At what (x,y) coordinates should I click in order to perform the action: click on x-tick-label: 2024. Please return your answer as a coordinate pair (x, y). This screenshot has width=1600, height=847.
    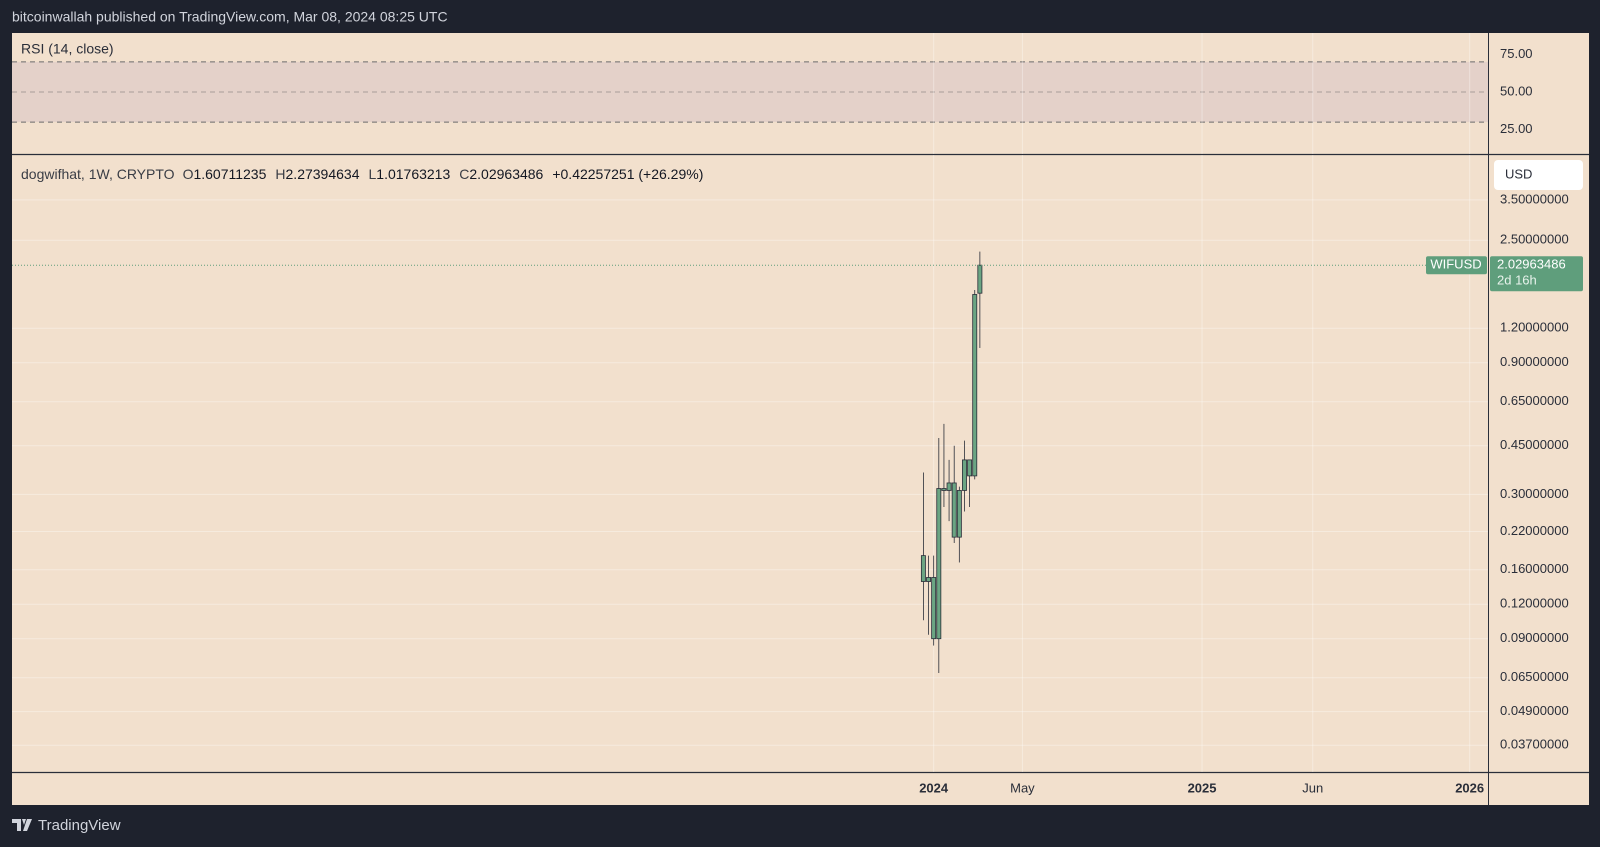
    Looking at the image, I should click on (934, 787).